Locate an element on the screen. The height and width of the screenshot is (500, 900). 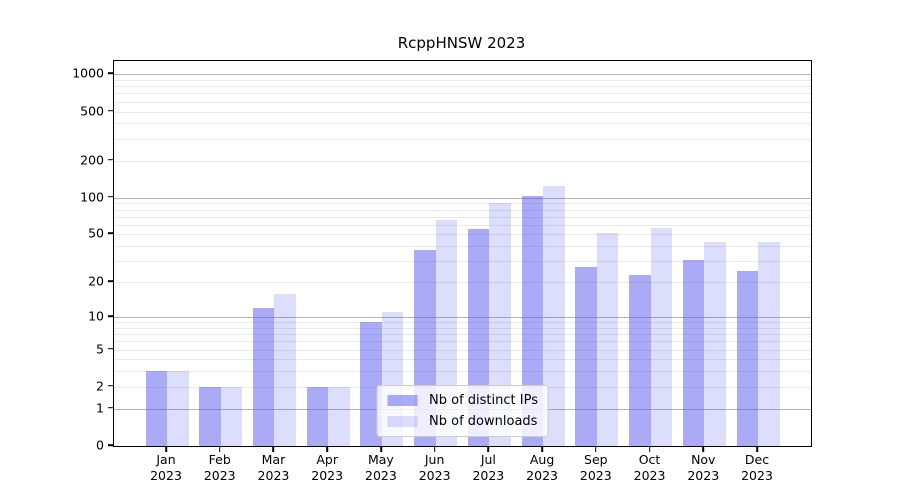
bar-downloads-oct is located at coordinates (661, 336).